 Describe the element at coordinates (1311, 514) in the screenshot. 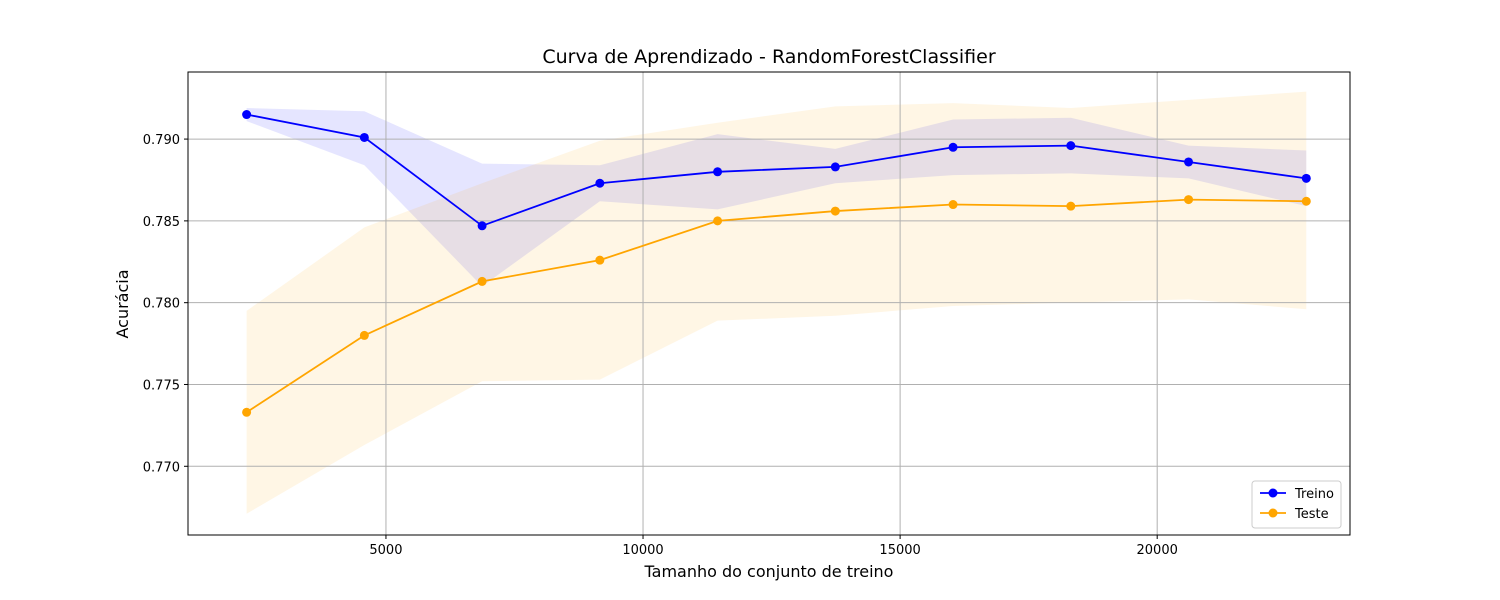

I see `legend-label-teste: Teste` at that location.